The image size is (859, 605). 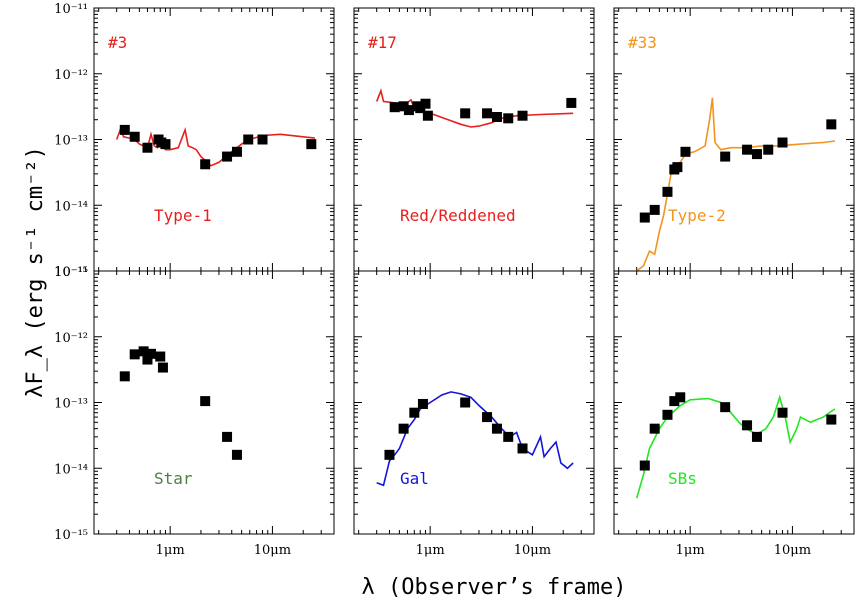 I want to click on sed-type-label: Red/Reddened, so click(x=458, y=215).